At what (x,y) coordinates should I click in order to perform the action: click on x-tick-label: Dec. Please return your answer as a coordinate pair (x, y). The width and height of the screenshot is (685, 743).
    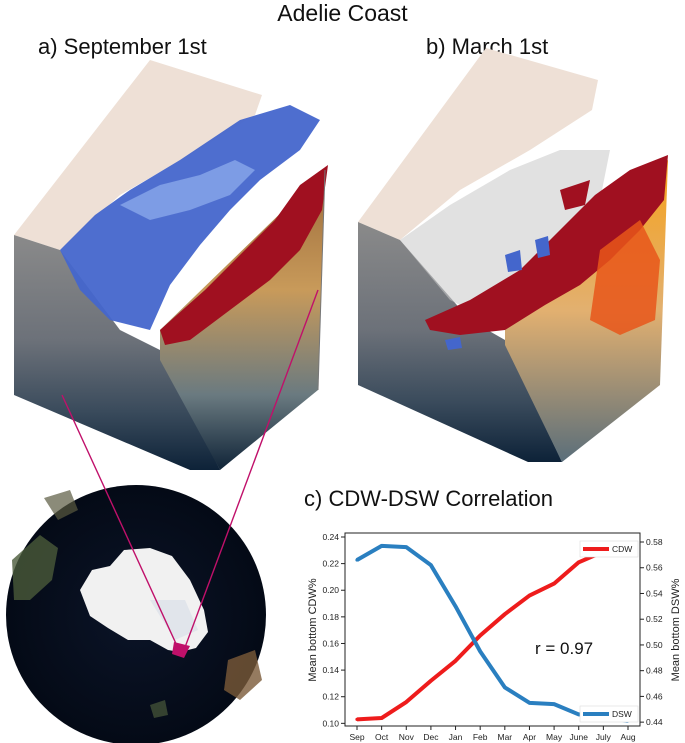
    Looking at the image, I should click on (431, 737).